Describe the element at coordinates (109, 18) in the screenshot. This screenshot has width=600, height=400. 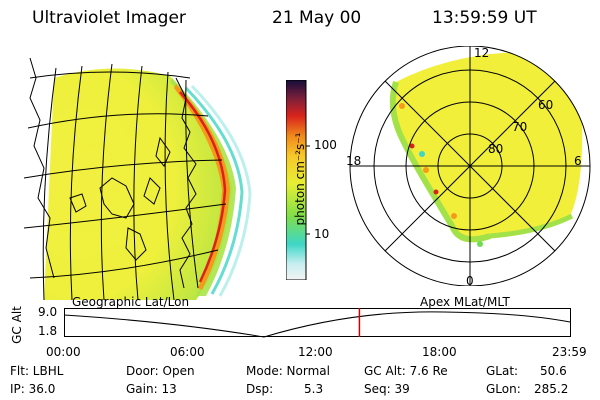
I see `instrument-title: Ultraviolet Imager` at that location.